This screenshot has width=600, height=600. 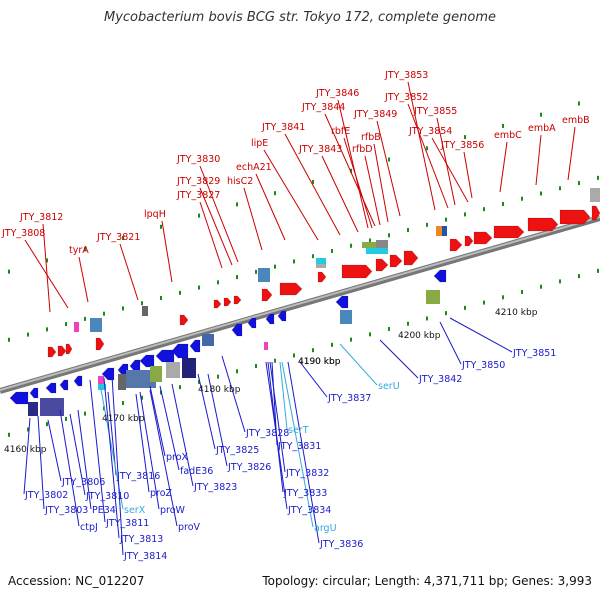 I want to click on reverse-gene-label: JTY_3833, so click(x=305, y=493).